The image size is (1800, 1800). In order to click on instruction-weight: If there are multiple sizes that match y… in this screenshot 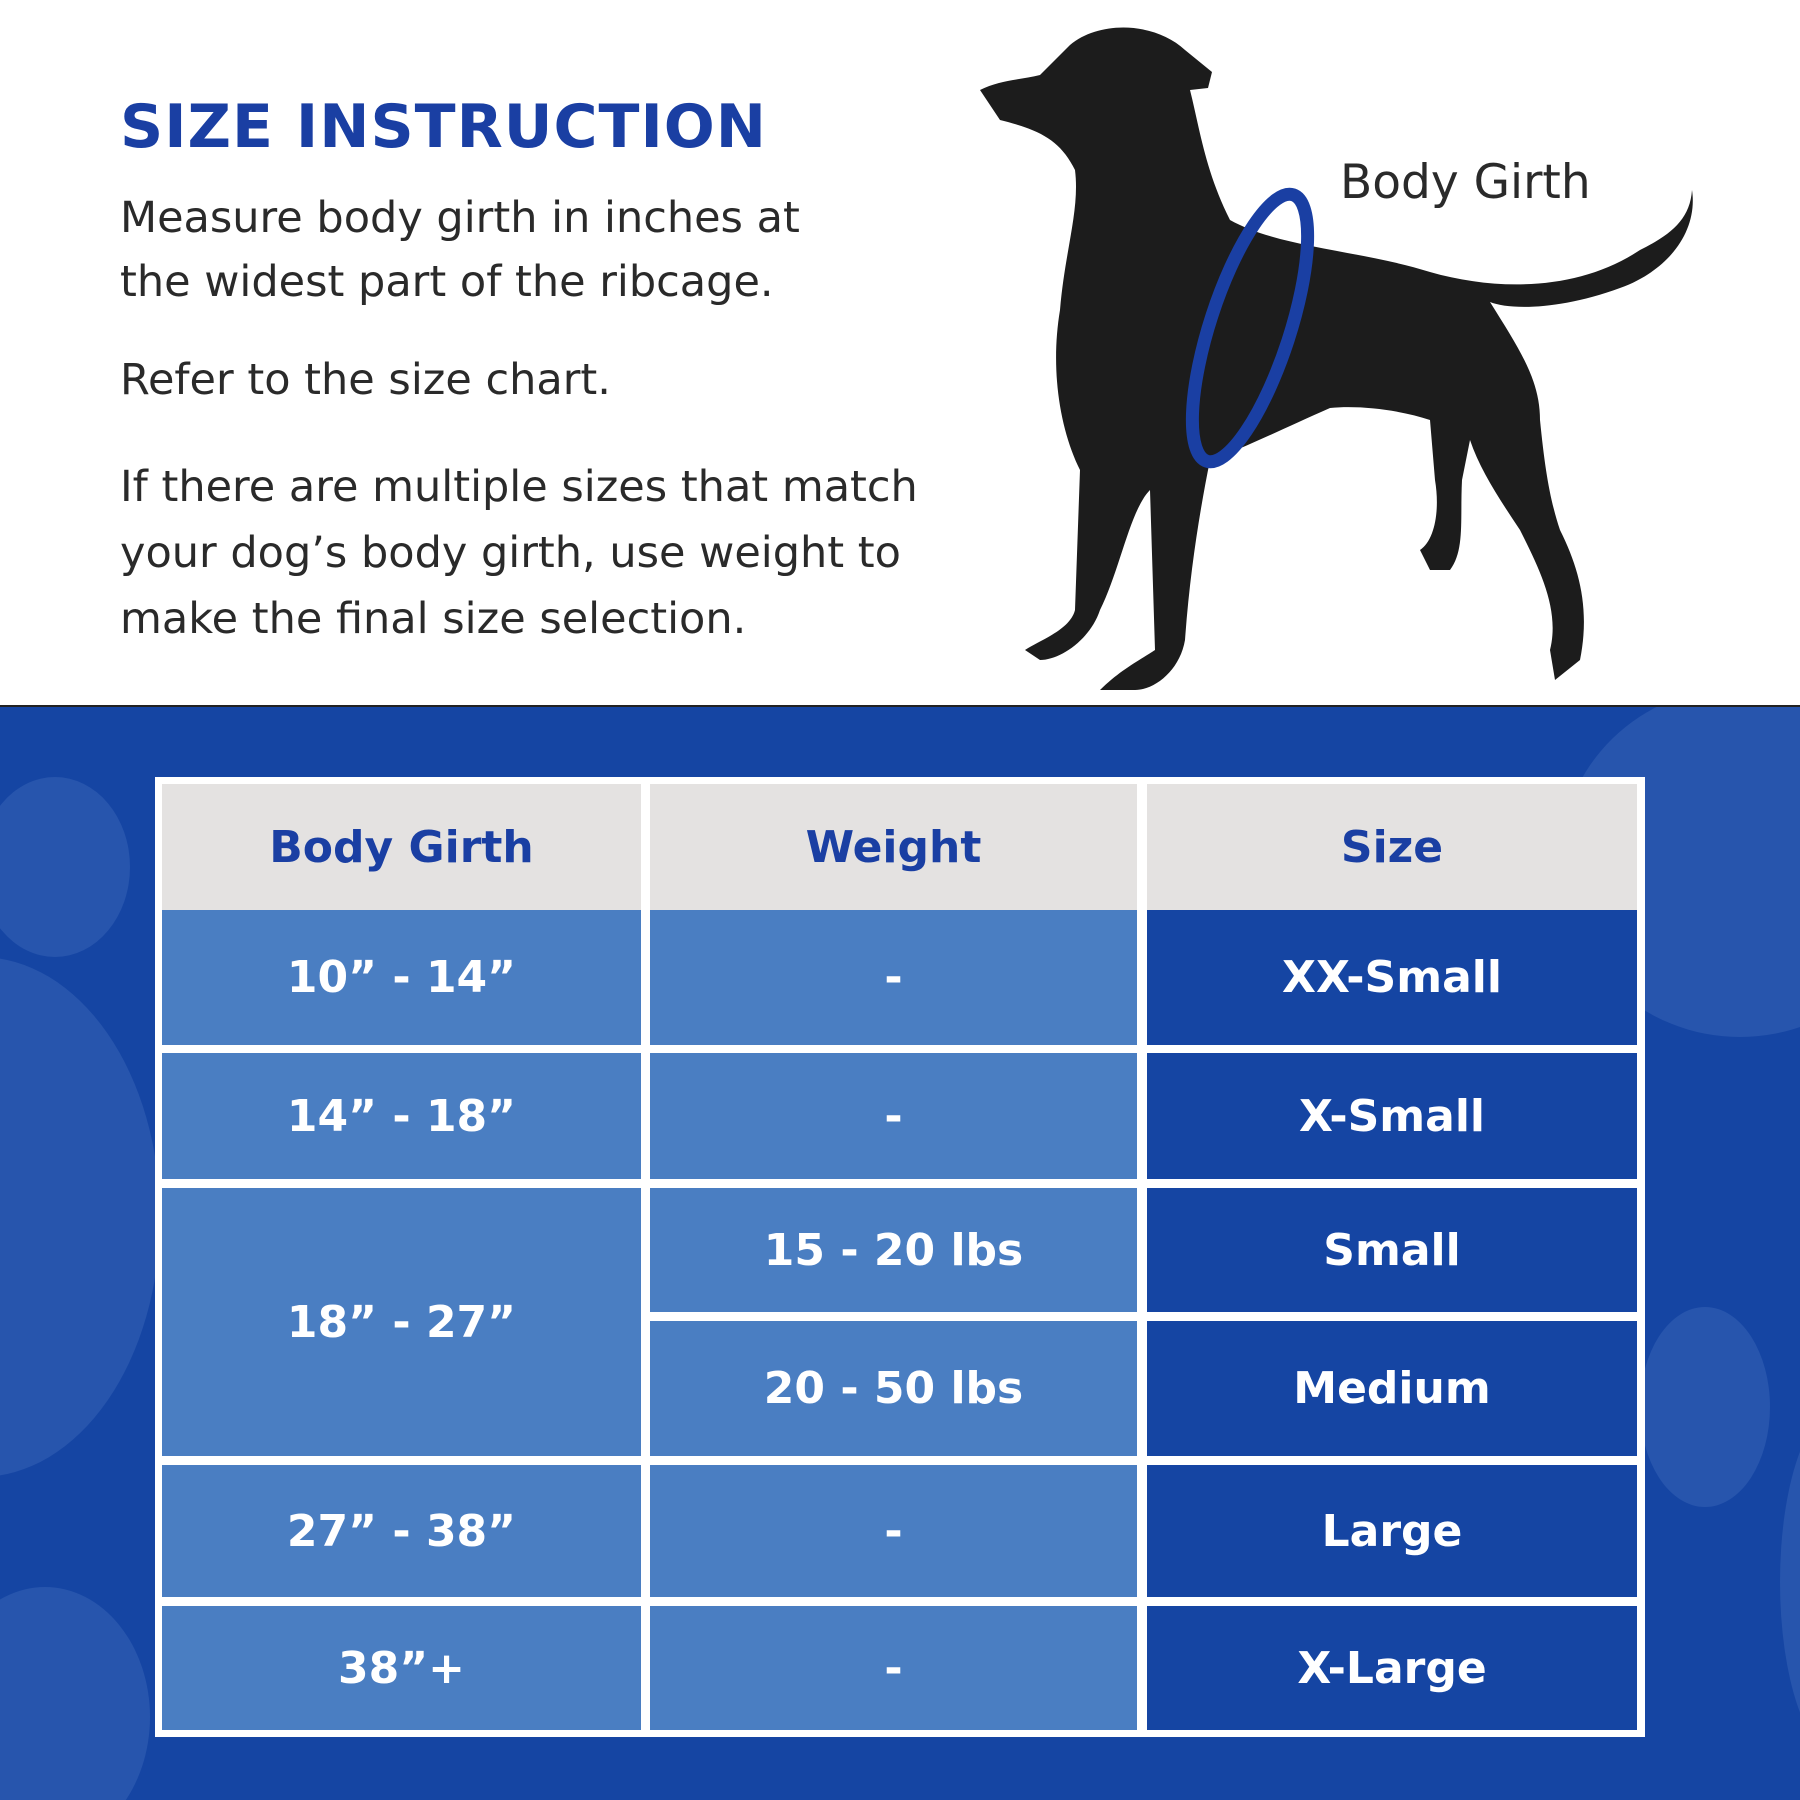, I will do `click(519, 553)`.